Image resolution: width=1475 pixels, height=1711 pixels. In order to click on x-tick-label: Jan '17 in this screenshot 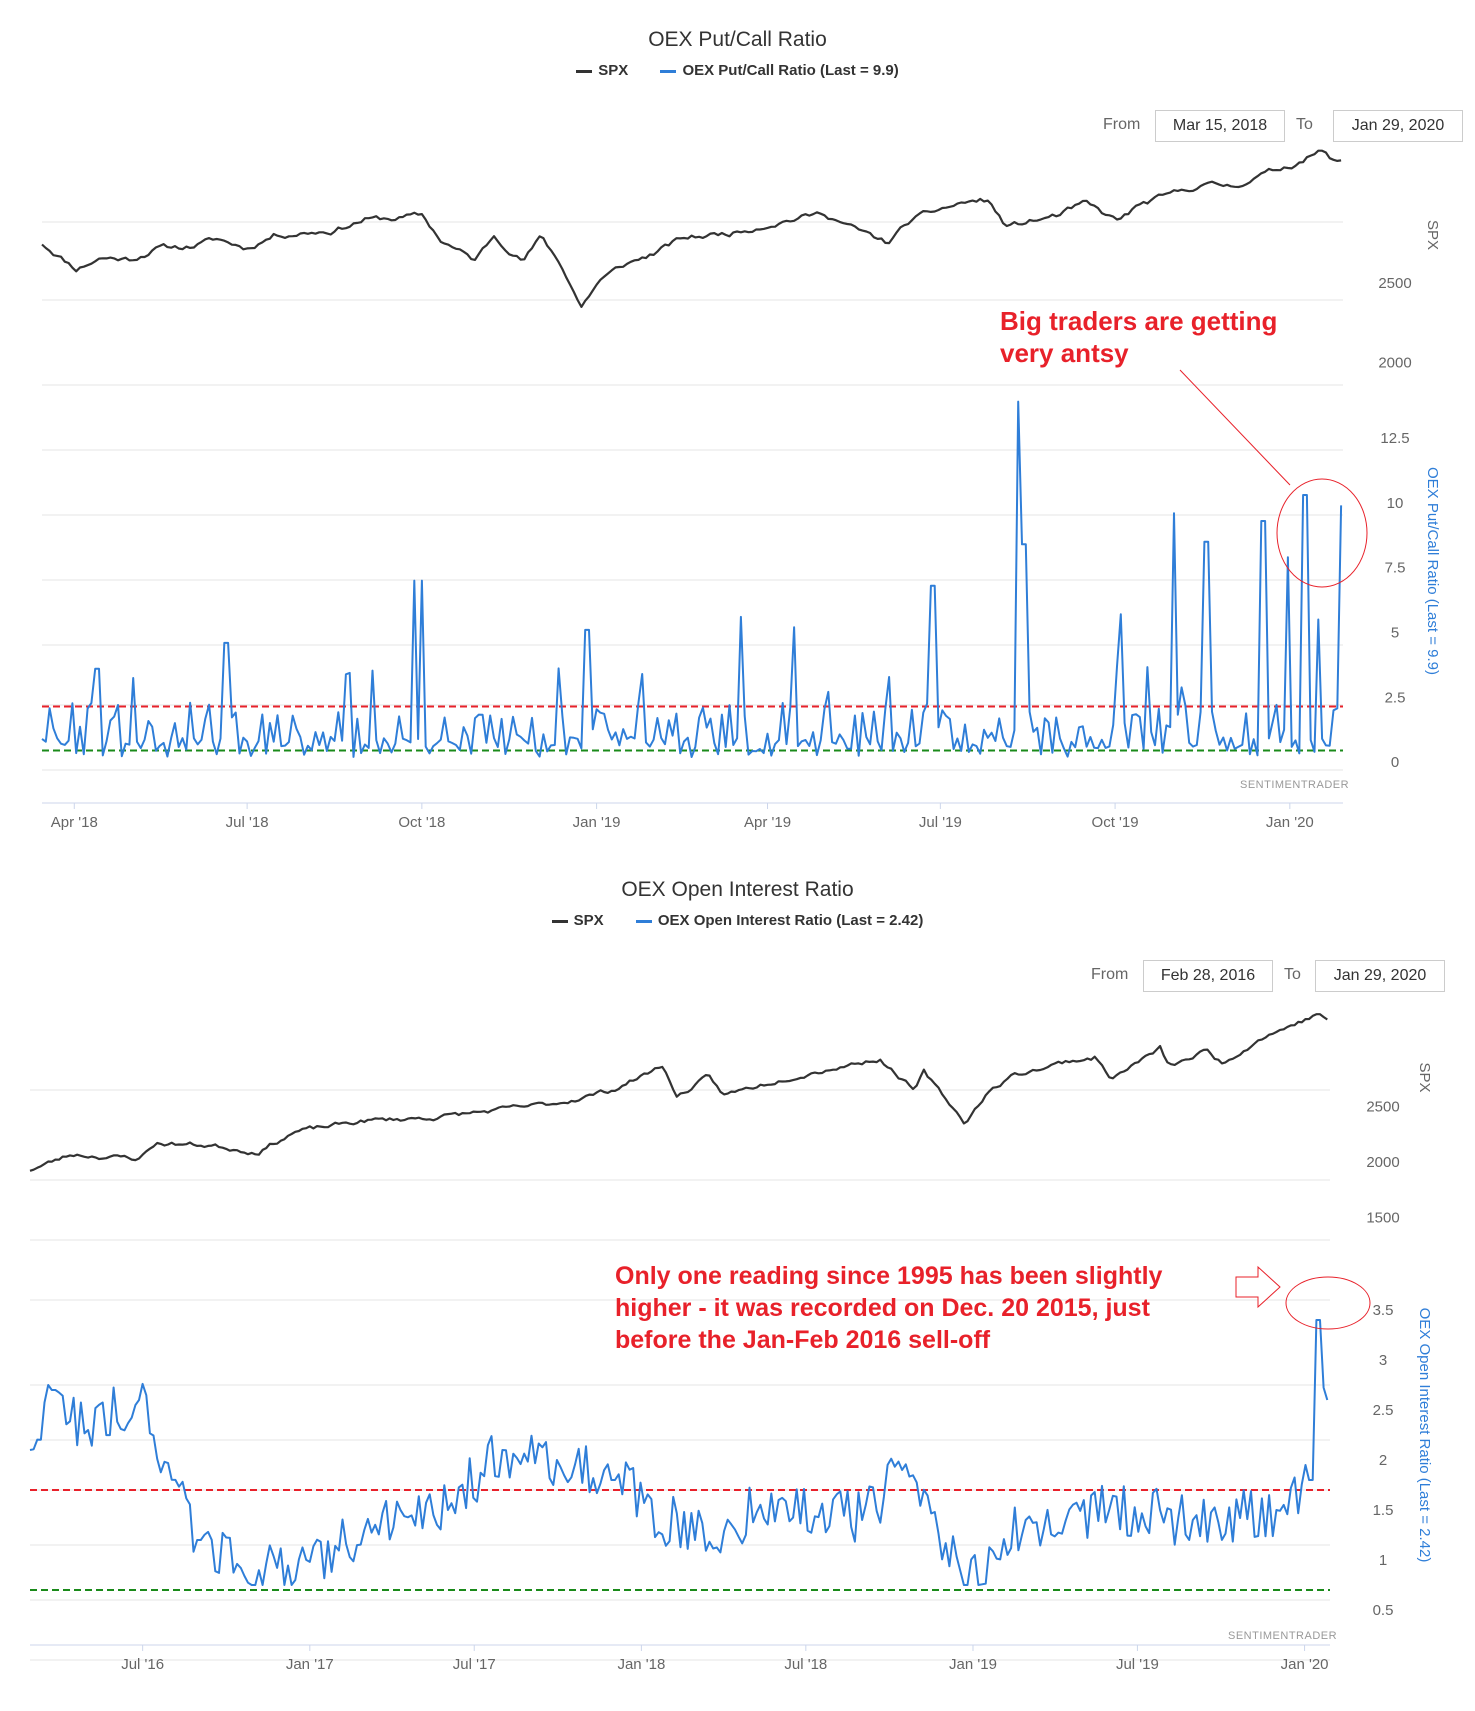, I will do `click(310, 1664)`.